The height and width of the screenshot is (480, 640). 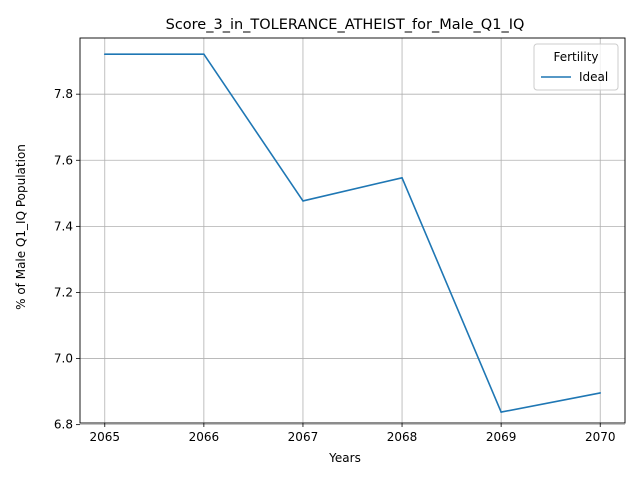 I want to click on legend-label-ideal: Ideal, so click(x=593, y=77).